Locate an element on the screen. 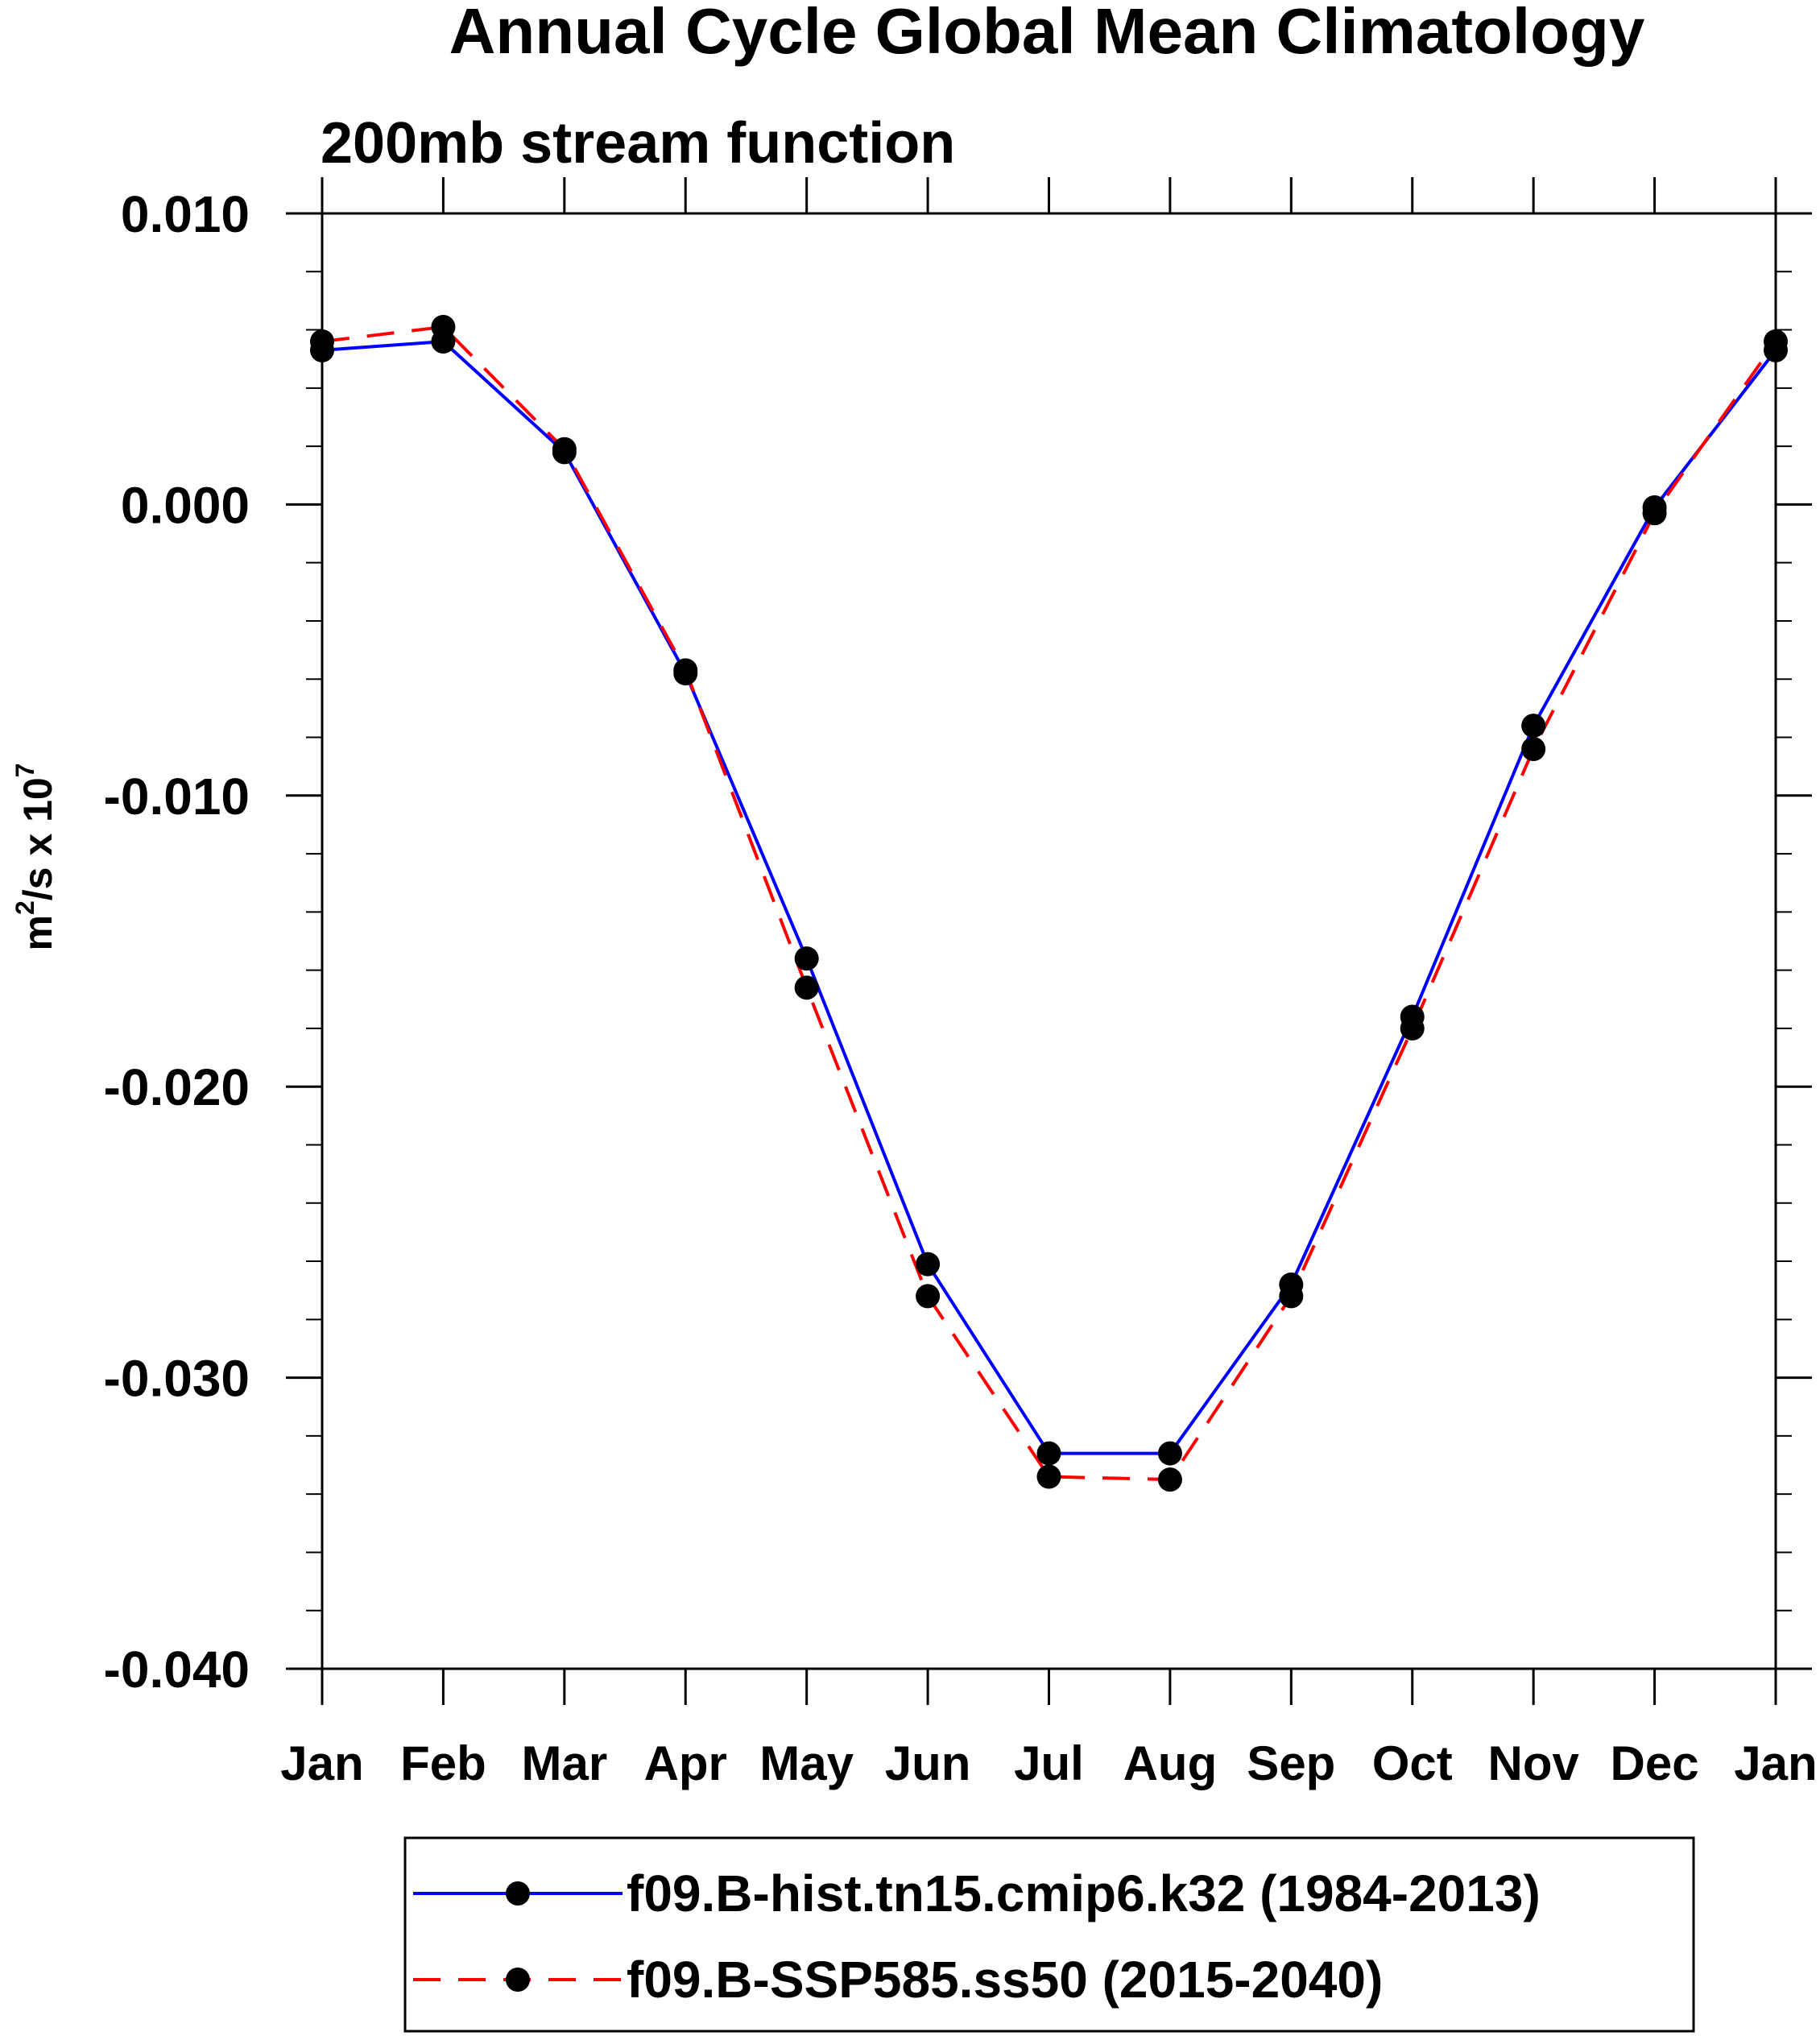 The height and width of the screenshot is (2036, 1820). x-tick-label: Apr is located at coordinates (685, 1763).